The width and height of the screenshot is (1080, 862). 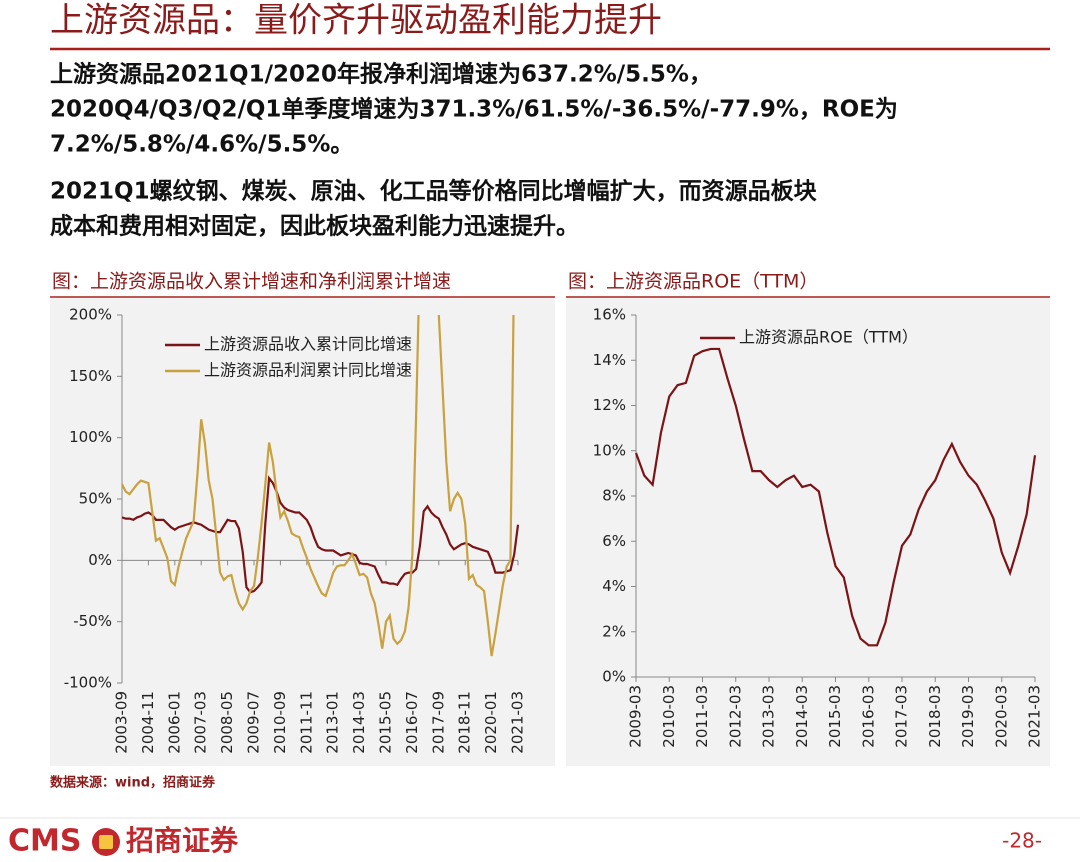 I want to click on slide-title: 上游资源品：量价齐升驱动盈利能力提升, so click(x=356, y=21).